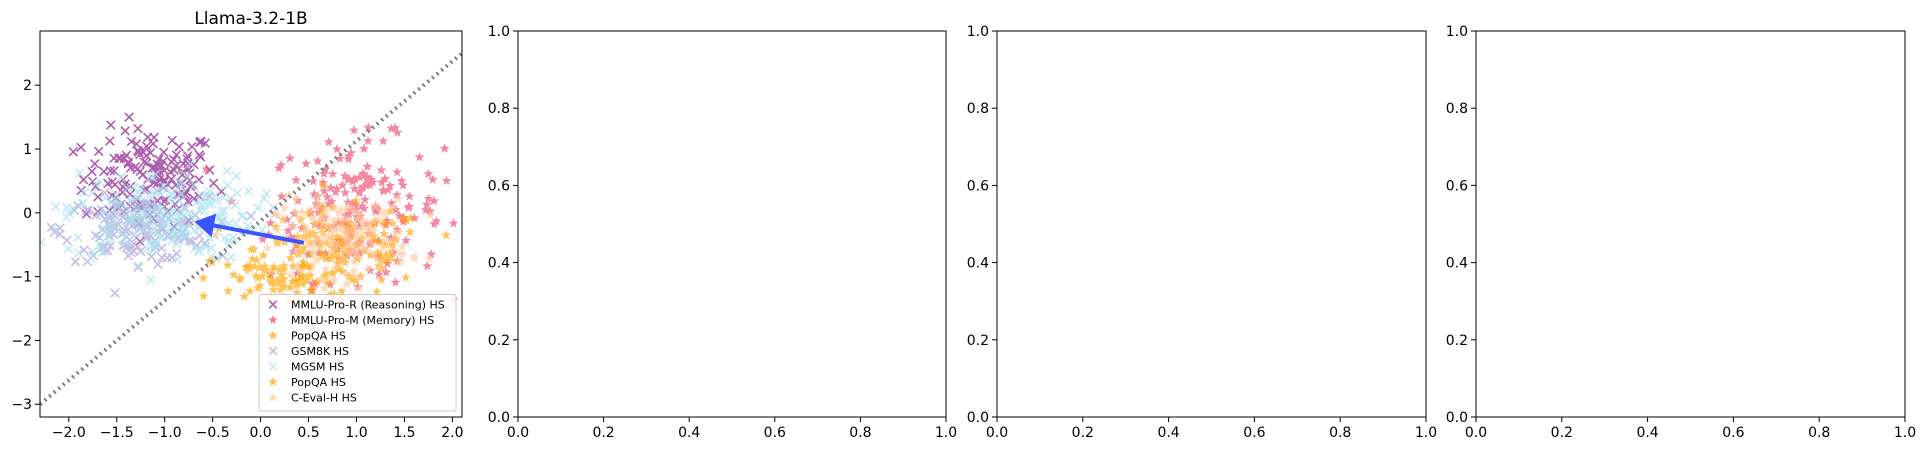 The width and height of the screenshot is (1921, 455). I want to click on x-tick-label: 0.8, so click(1340, 433).